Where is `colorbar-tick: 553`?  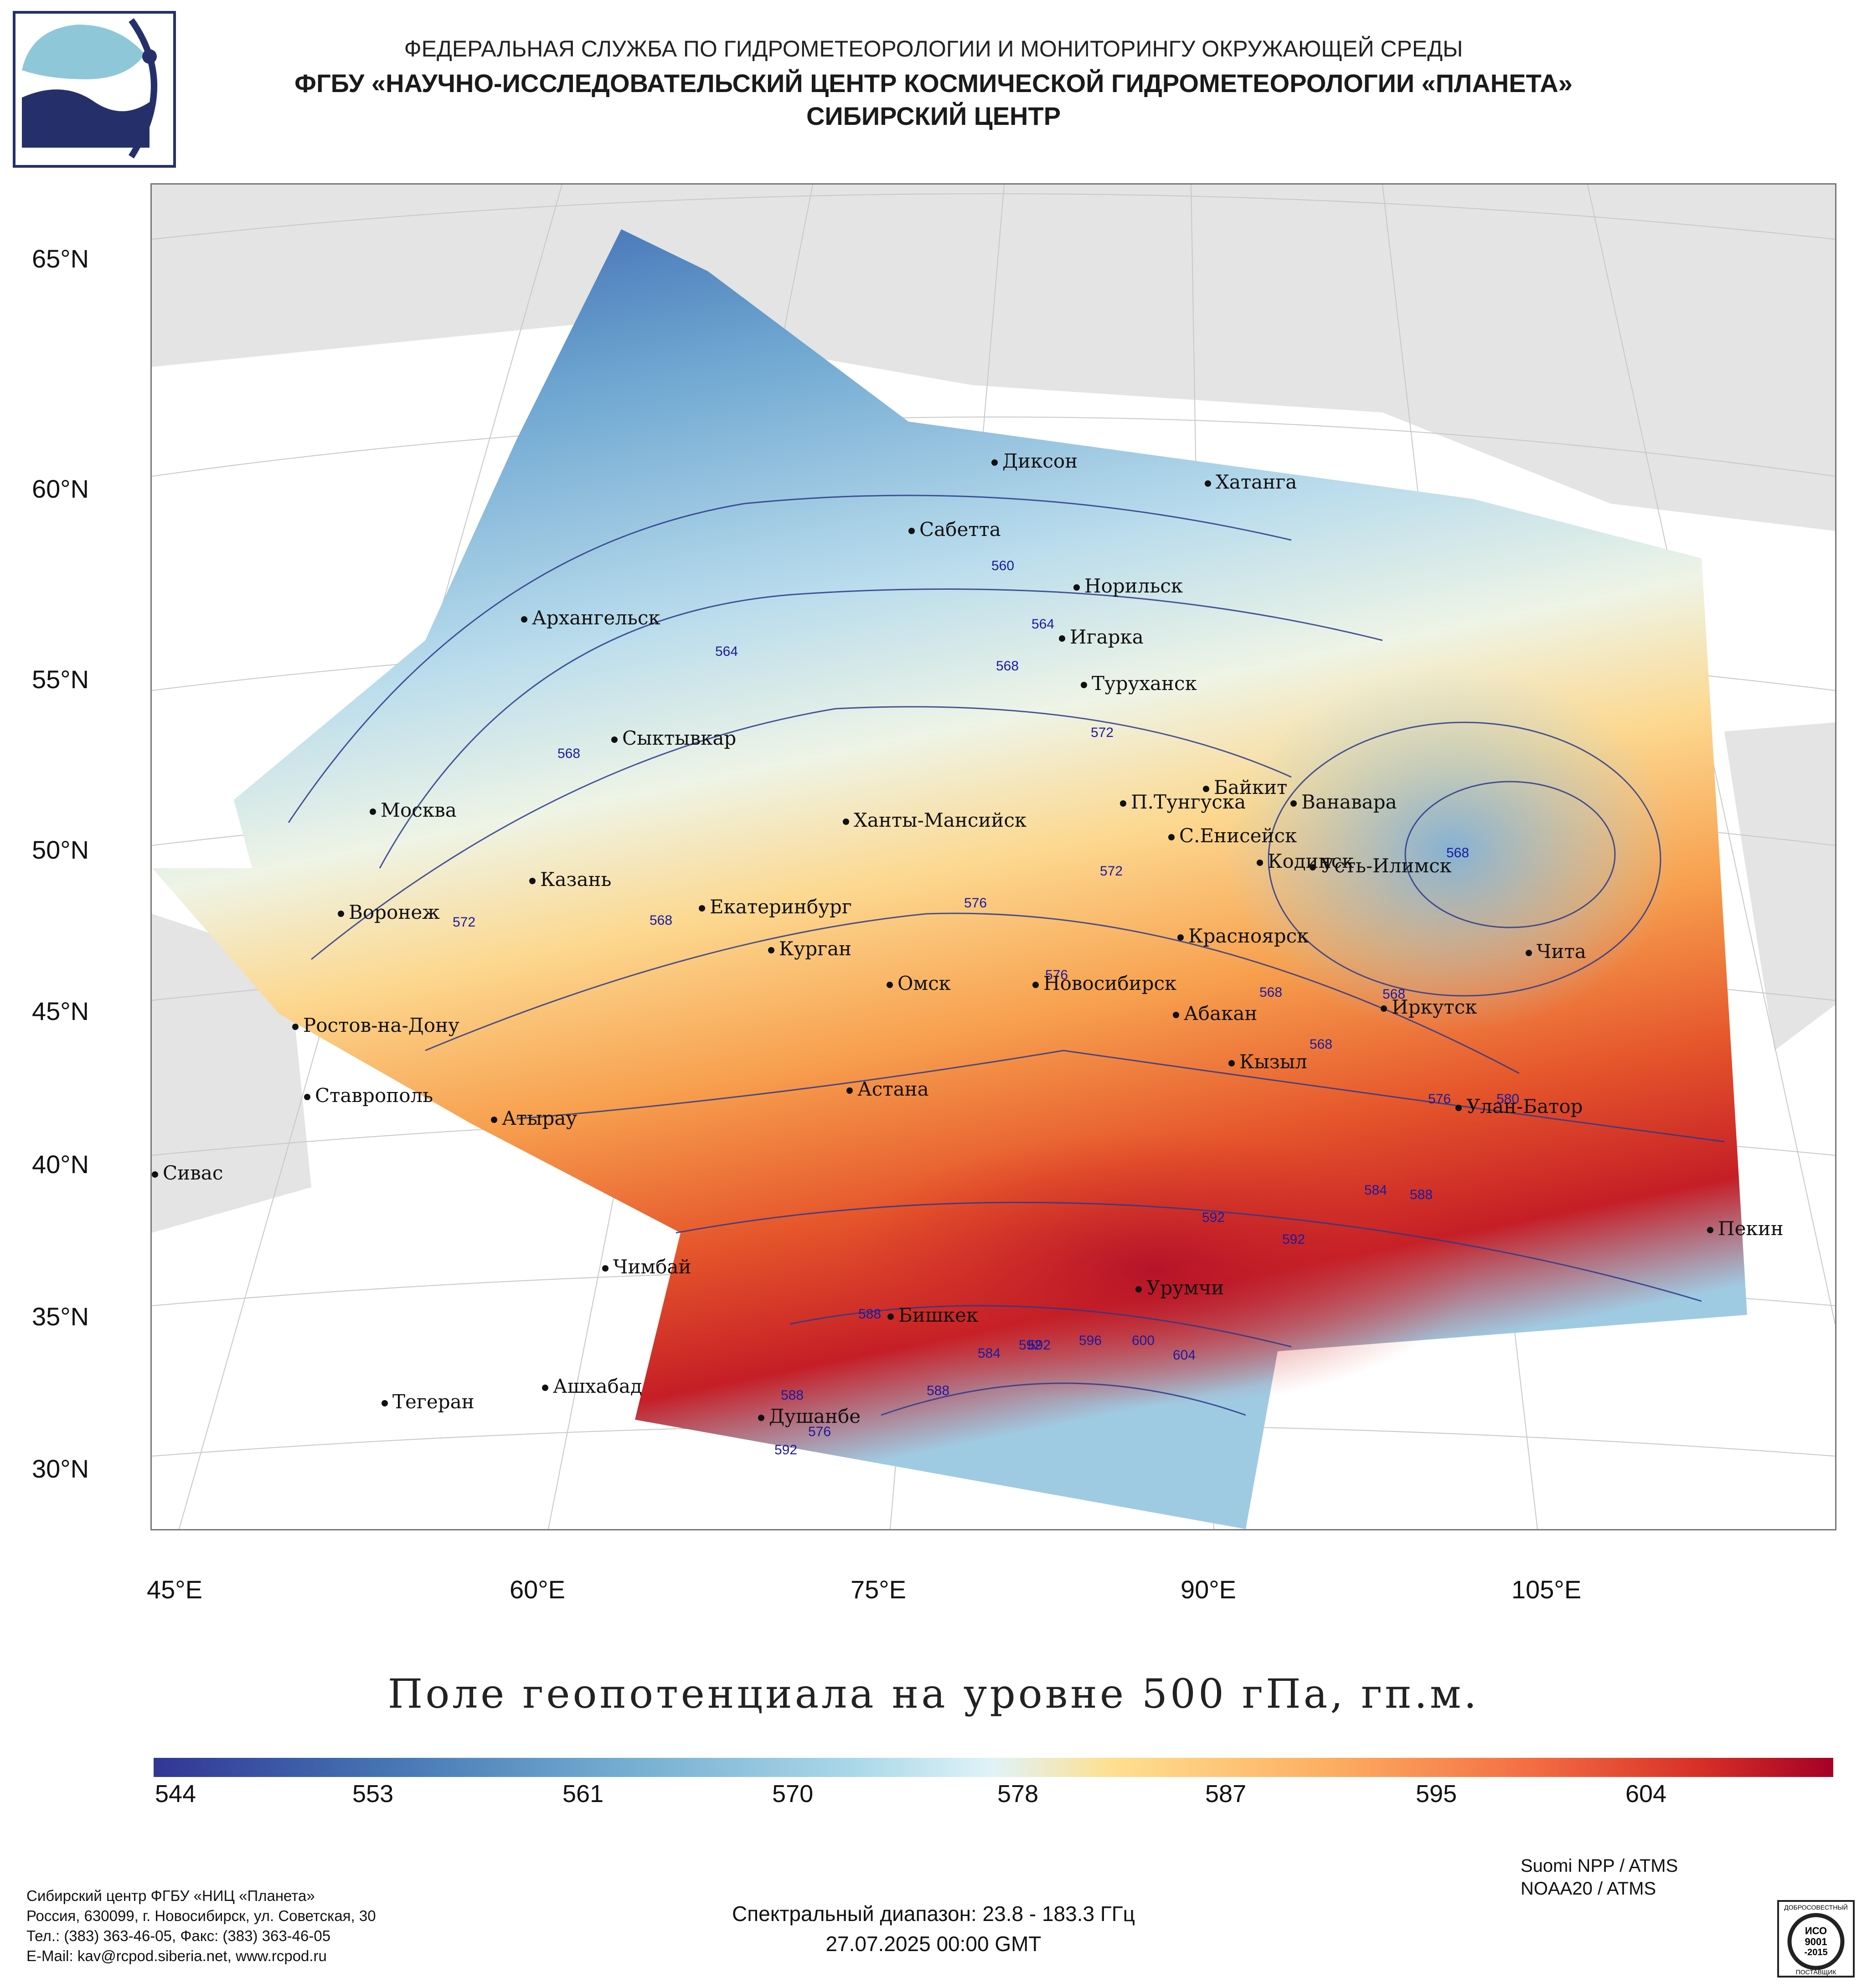
colorbar-tick: 553 is located at coordinates (373, 1794).